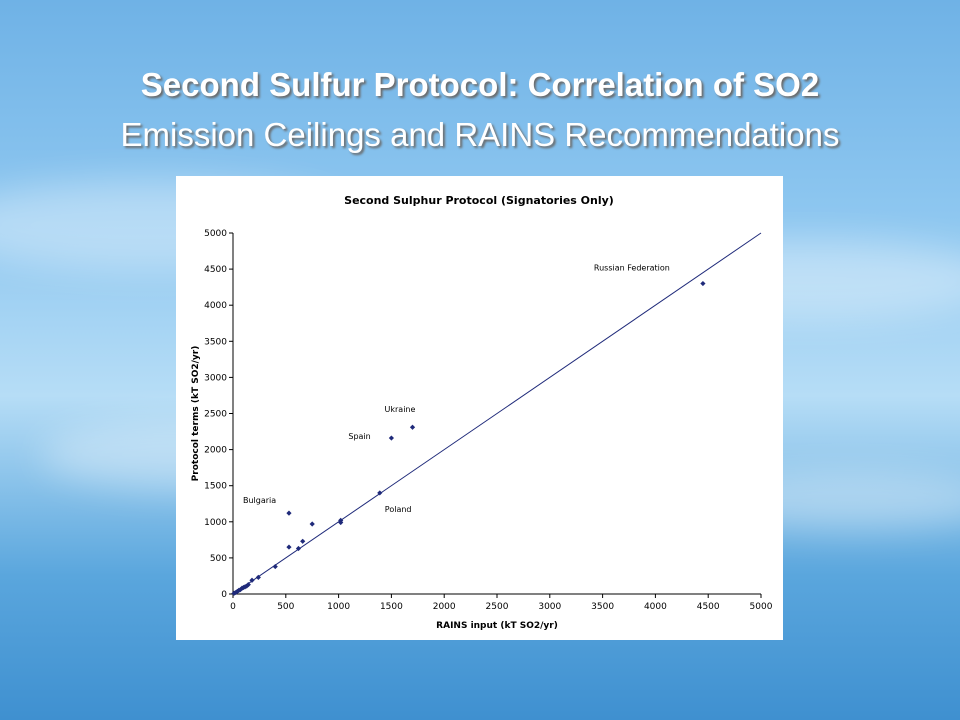 The height and width of the screenshot is (720, 960). What do you see at coordinates (218, 559) in the screenshot?
I see `y-tick-label: 500` at bounding box center [218, 559].